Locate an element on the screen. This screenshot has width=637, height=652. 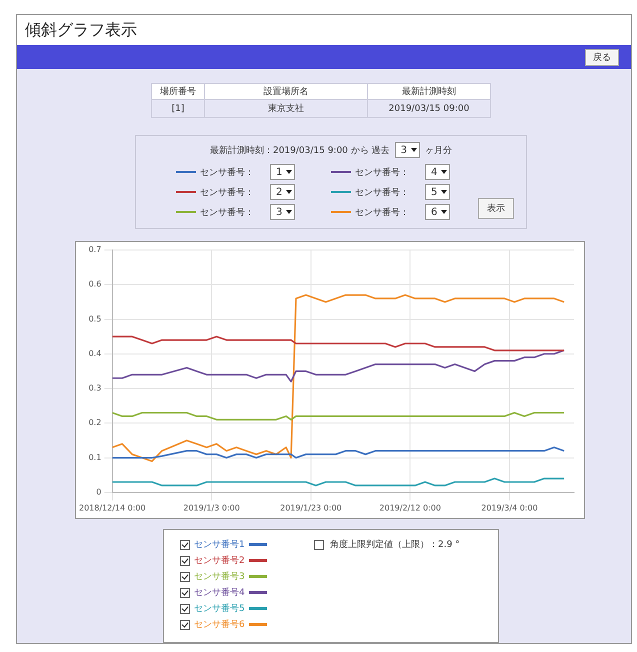
text: ヶ月分 is located at coordinates (438, 150).